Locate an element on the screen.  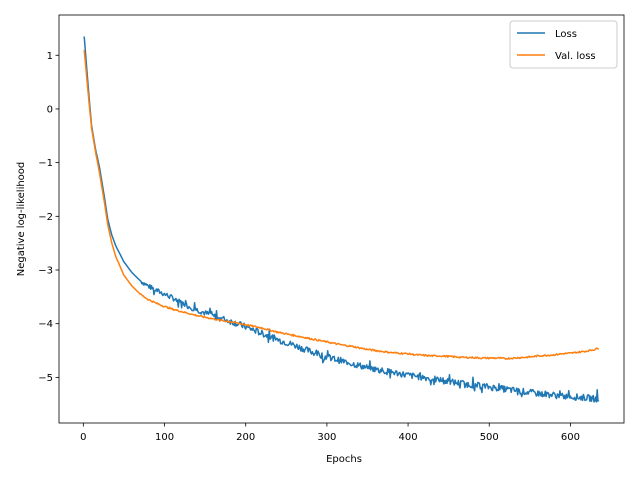
x-tick-label: 200 is located at coordinates (245, 437).